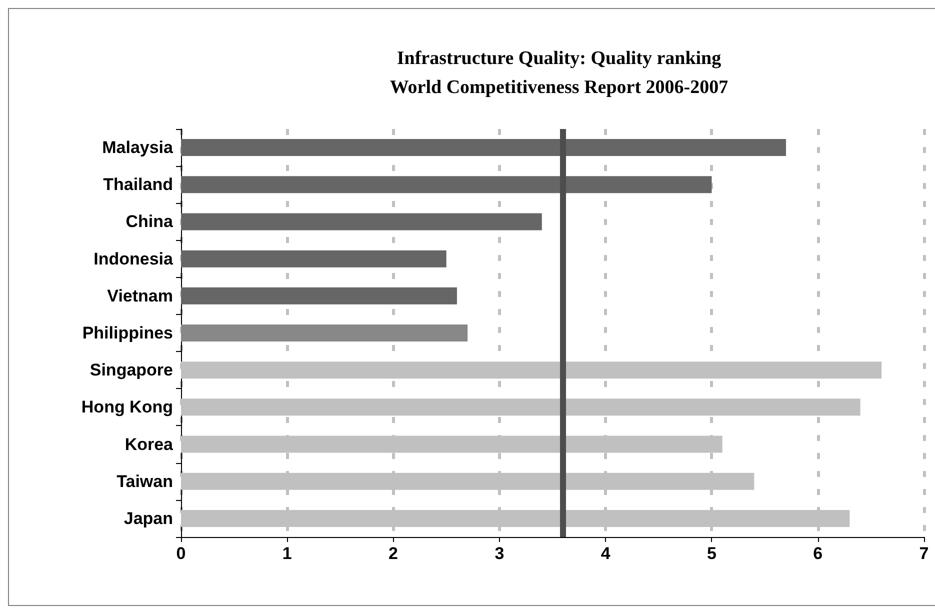 The width and height of the screenshot is (935, 614). I want to click on x-tick-label: 4, so click(605, 553).